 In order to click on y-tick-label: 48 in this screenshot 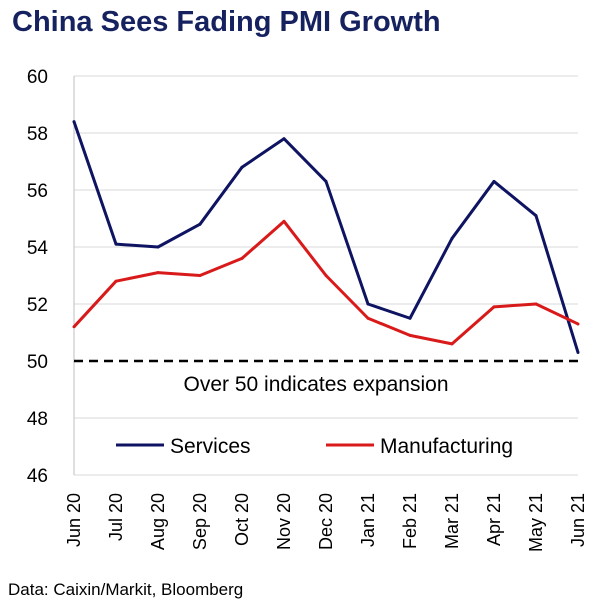, I will do `click(37, 419)`.